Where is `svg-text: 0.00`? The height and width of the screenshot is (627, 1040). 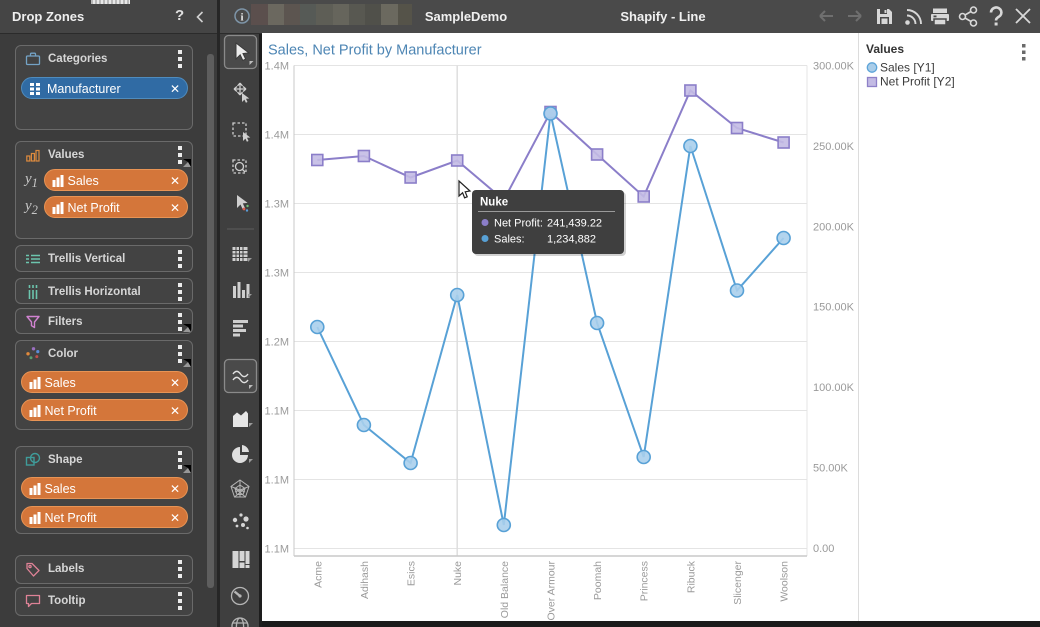
svg-text: 0.00 is located at coordinates (823, 549).